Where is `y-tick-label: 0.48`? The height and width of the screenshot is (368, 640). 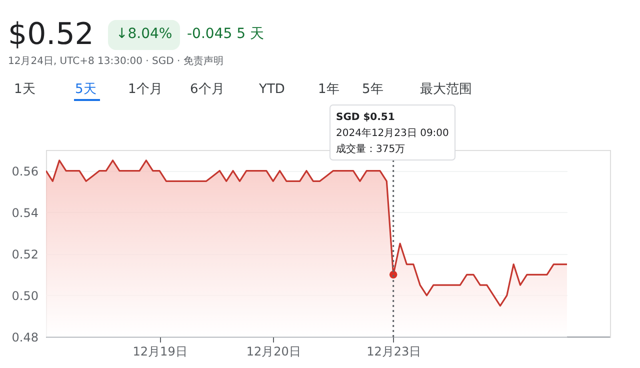
y-tick-label: 0.48 is located at coordinates (25, 337).